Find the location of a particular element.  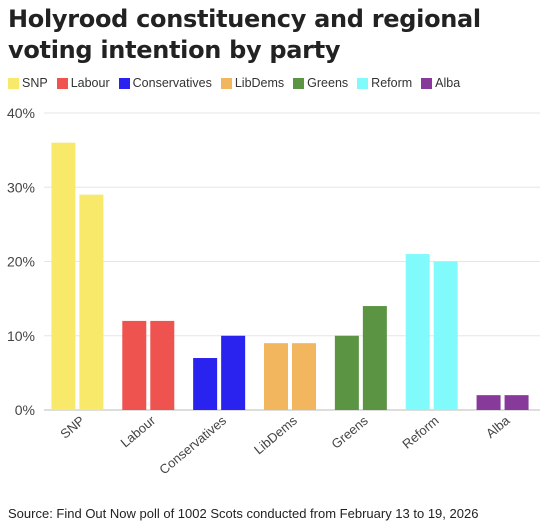

legend-label: LibDems is located at coordinates (259, 83).